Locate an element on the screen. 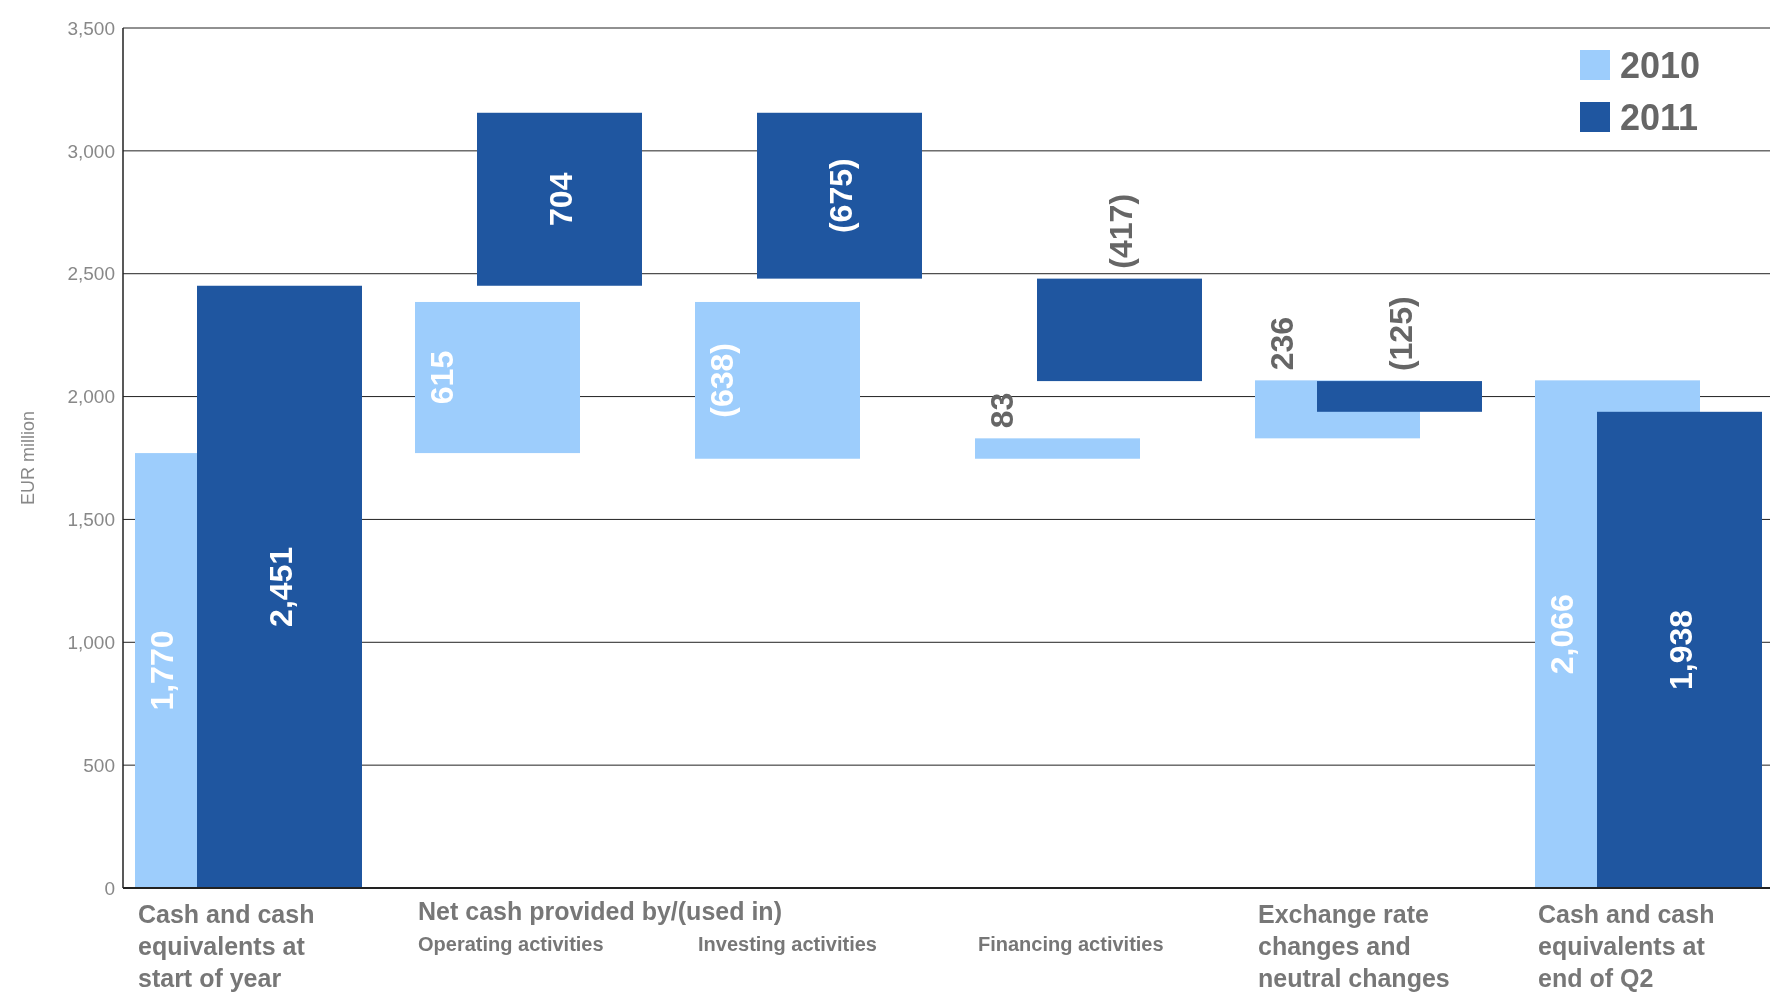  data-label: 704 is located at coordinates (560, 199).